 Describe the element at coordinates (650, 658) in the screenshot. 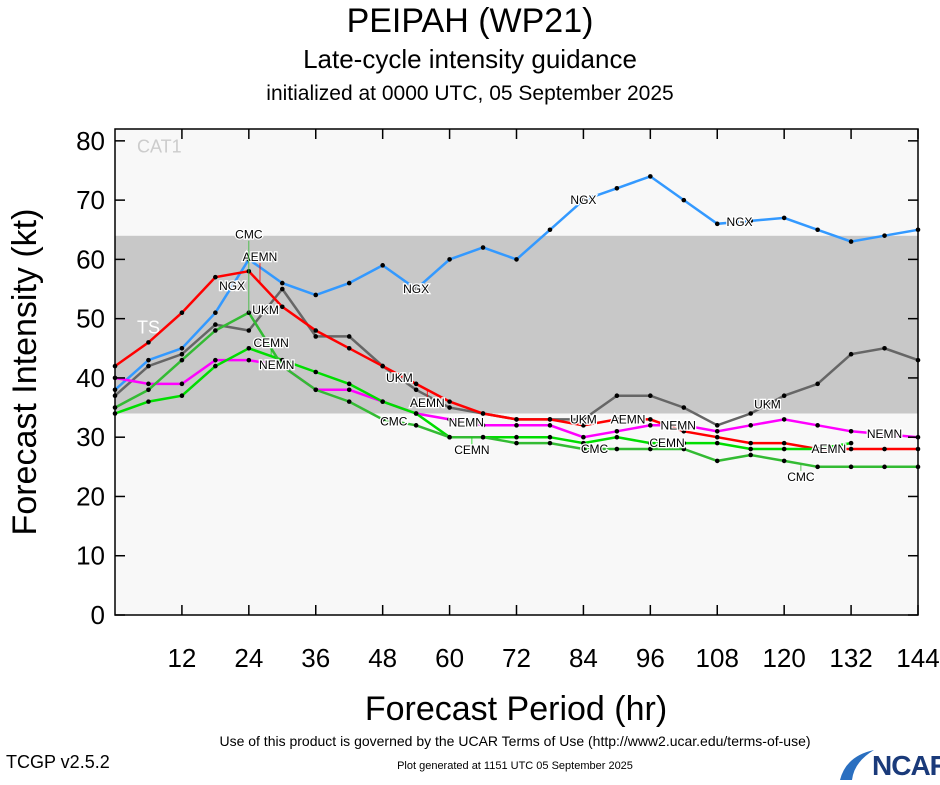

I see `x-tick-label: 96` at that location.